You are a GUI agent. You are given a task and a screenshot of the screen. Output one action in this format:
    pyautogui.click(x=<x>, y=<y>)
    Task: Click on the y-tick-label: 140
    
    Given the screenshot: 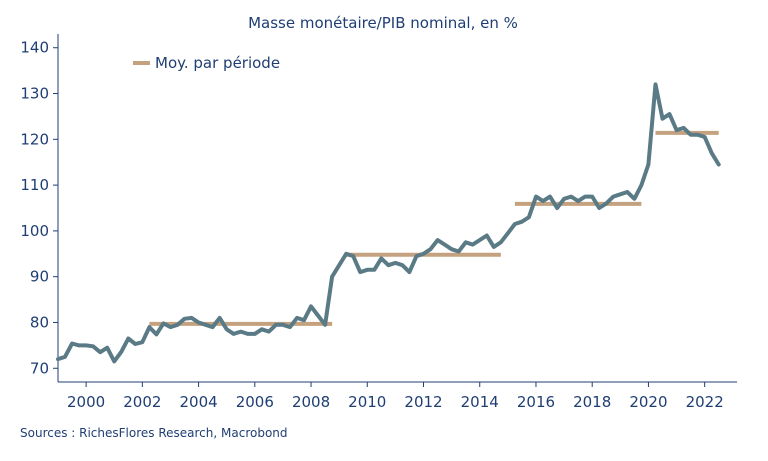 What is the action you would take?
    pyautogui.click(x=34, y=48)
    